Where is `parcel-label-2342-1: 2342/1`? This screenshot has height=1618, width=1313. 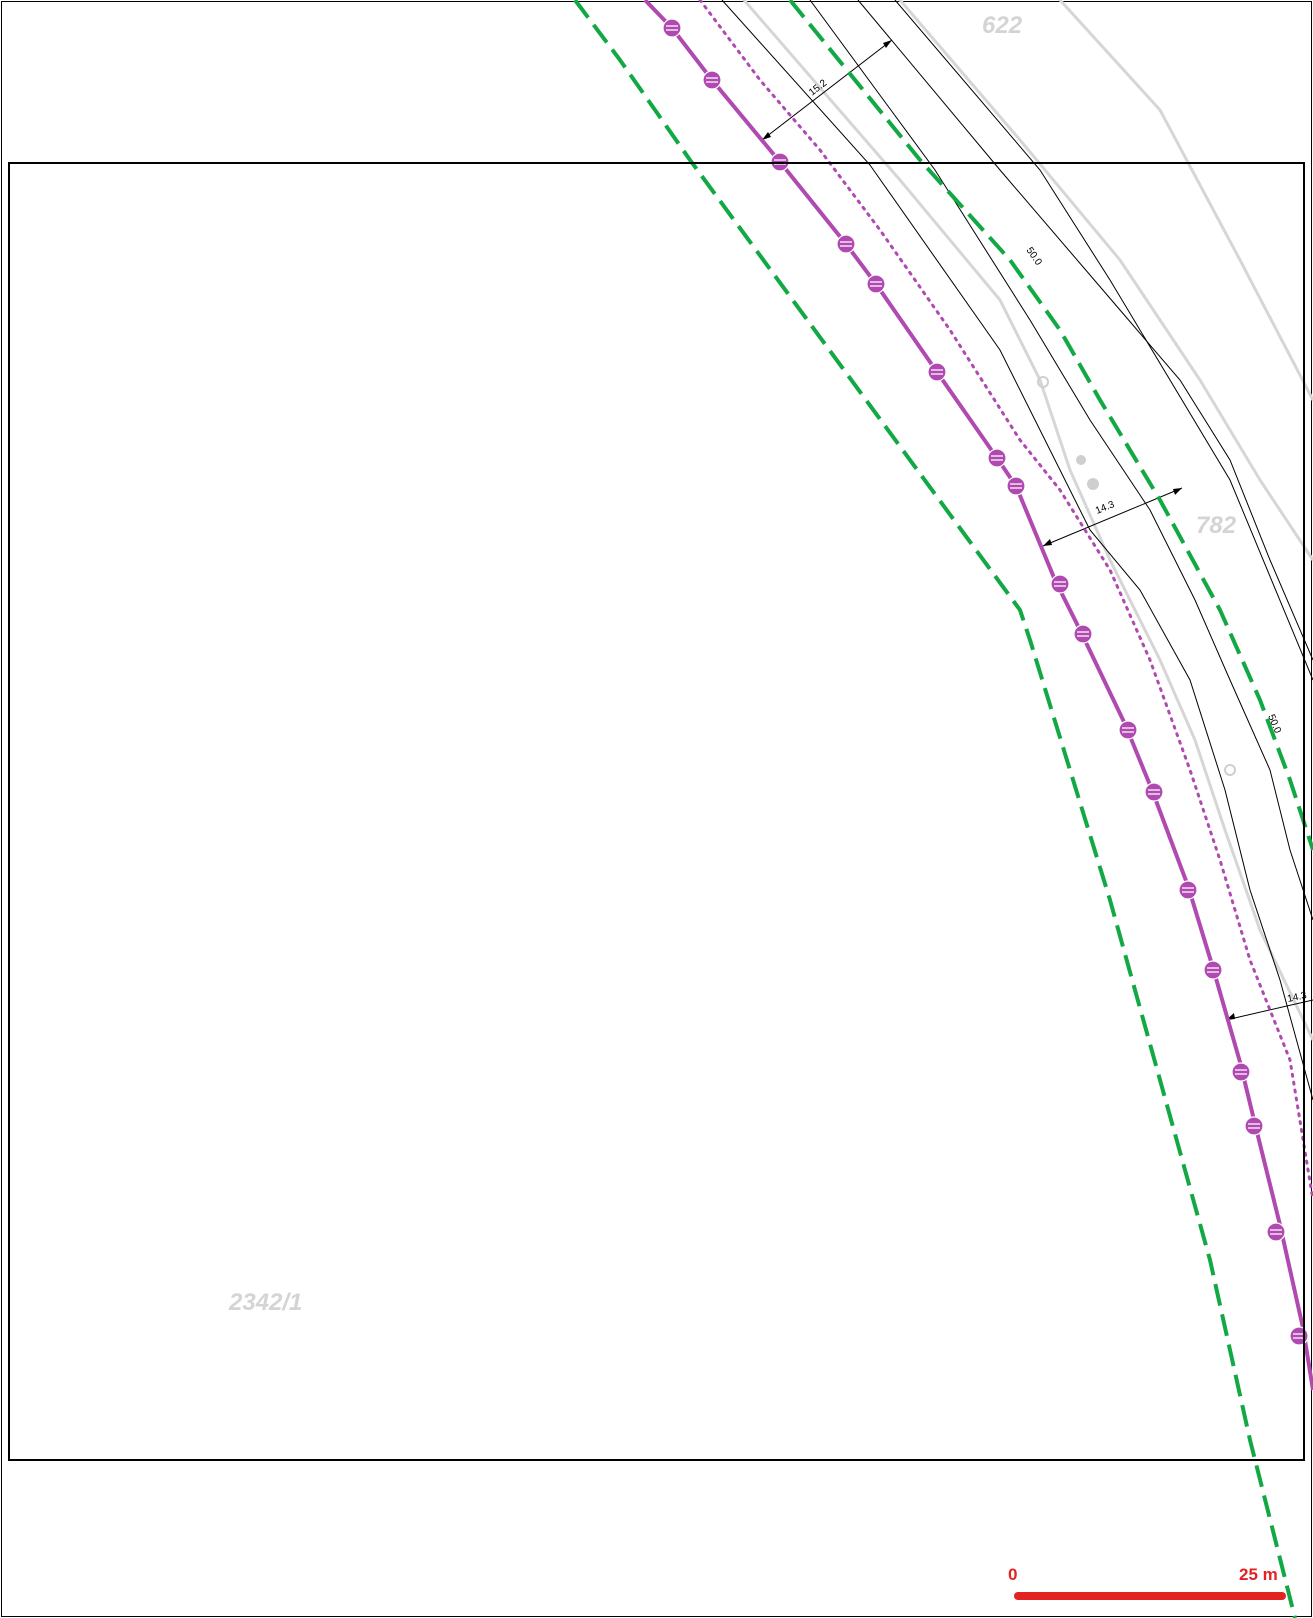
parcel-label-2342-1: 2342/1 is located at coordinates (265, 1302).